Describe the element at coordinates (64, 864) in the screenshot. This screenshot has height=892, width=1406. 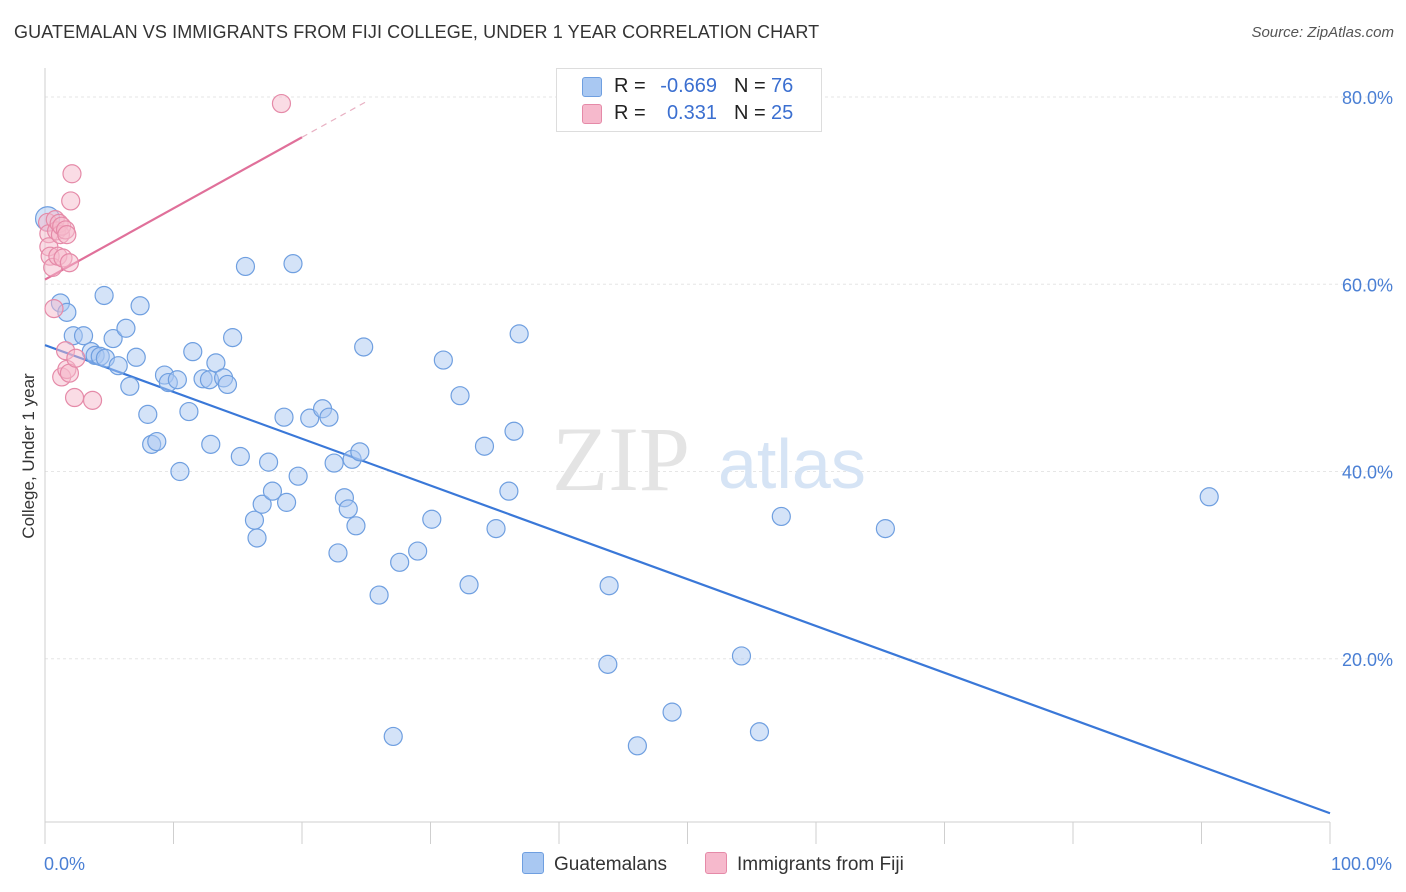
I see `x-tick-label: 0.0%` at that location.